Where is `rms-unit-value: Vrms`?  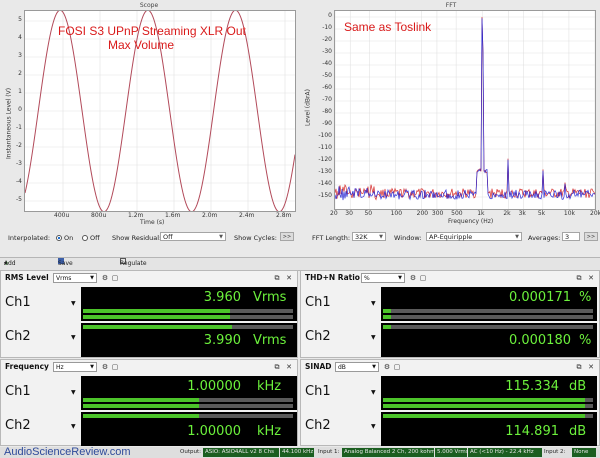
rms-unit-value: Vrms is located at coordinates (64, 278).